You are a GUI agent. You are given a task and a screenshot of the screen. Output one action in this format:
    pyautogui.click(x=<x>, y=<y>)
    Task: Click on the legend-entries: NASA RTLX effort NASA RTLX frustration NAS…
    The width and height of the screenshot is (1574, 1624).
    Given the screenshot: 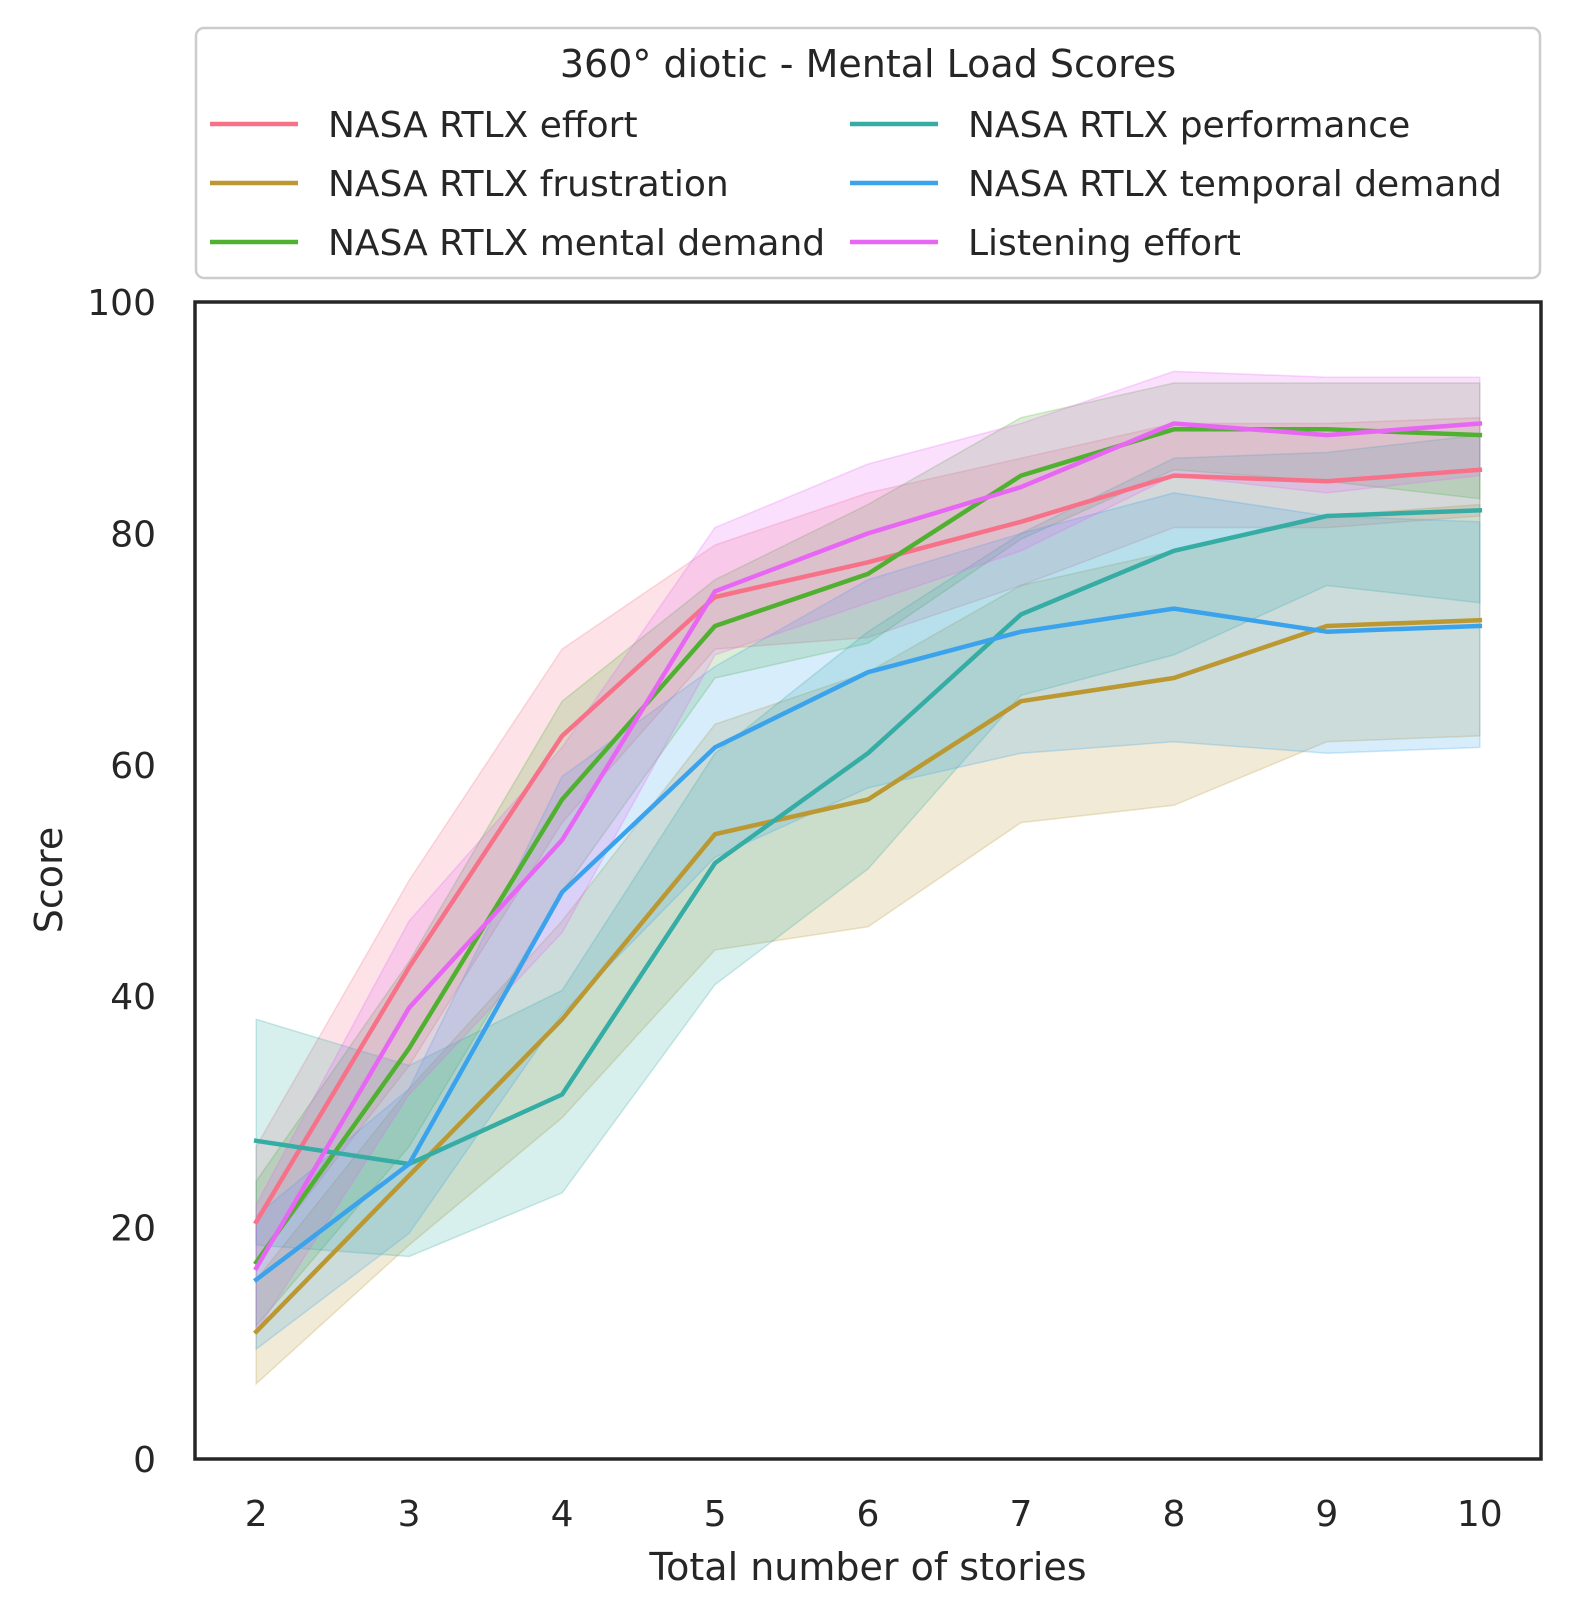 What is the action you would take?
    pyautogui.click(x=856, y=184)
    